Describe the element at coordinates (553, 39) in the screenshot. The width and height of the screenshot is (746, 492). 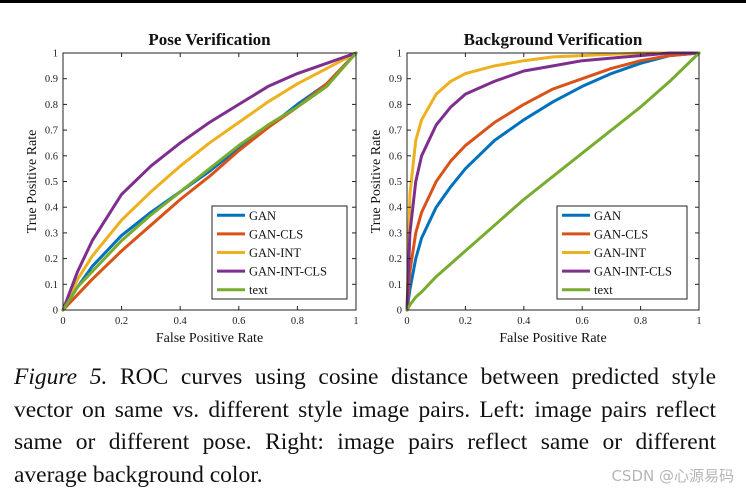
I see `chart-title: Background Verification` at that location.